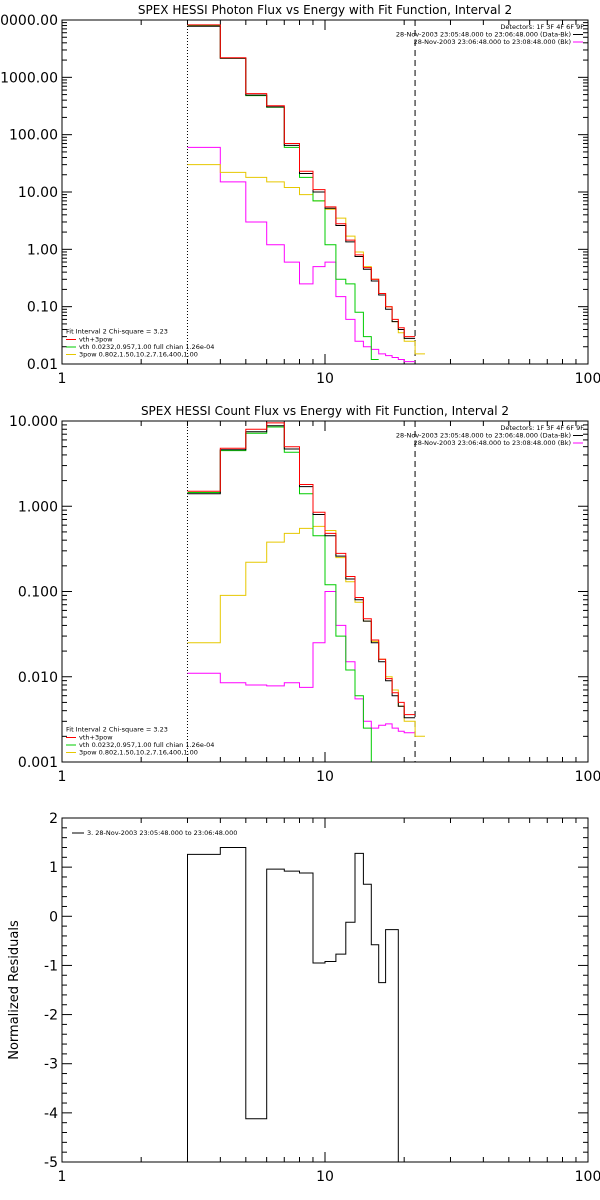 The width and height of the screenshot is (600, 1200). I want to click on y-tick-label: 0.100, so click(38, 593).